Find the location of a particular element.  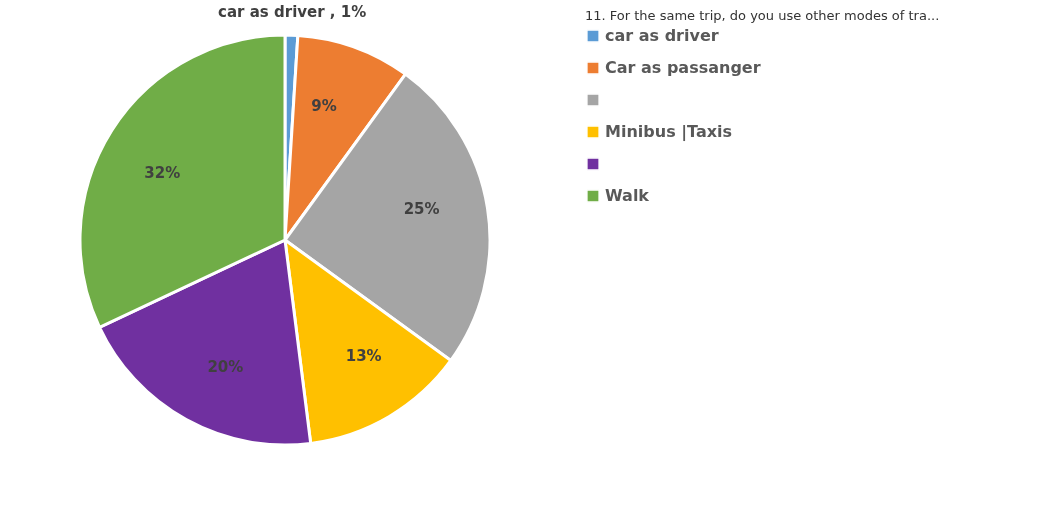

data-label: car as driver , 1% is located at coordinates (292, 12).